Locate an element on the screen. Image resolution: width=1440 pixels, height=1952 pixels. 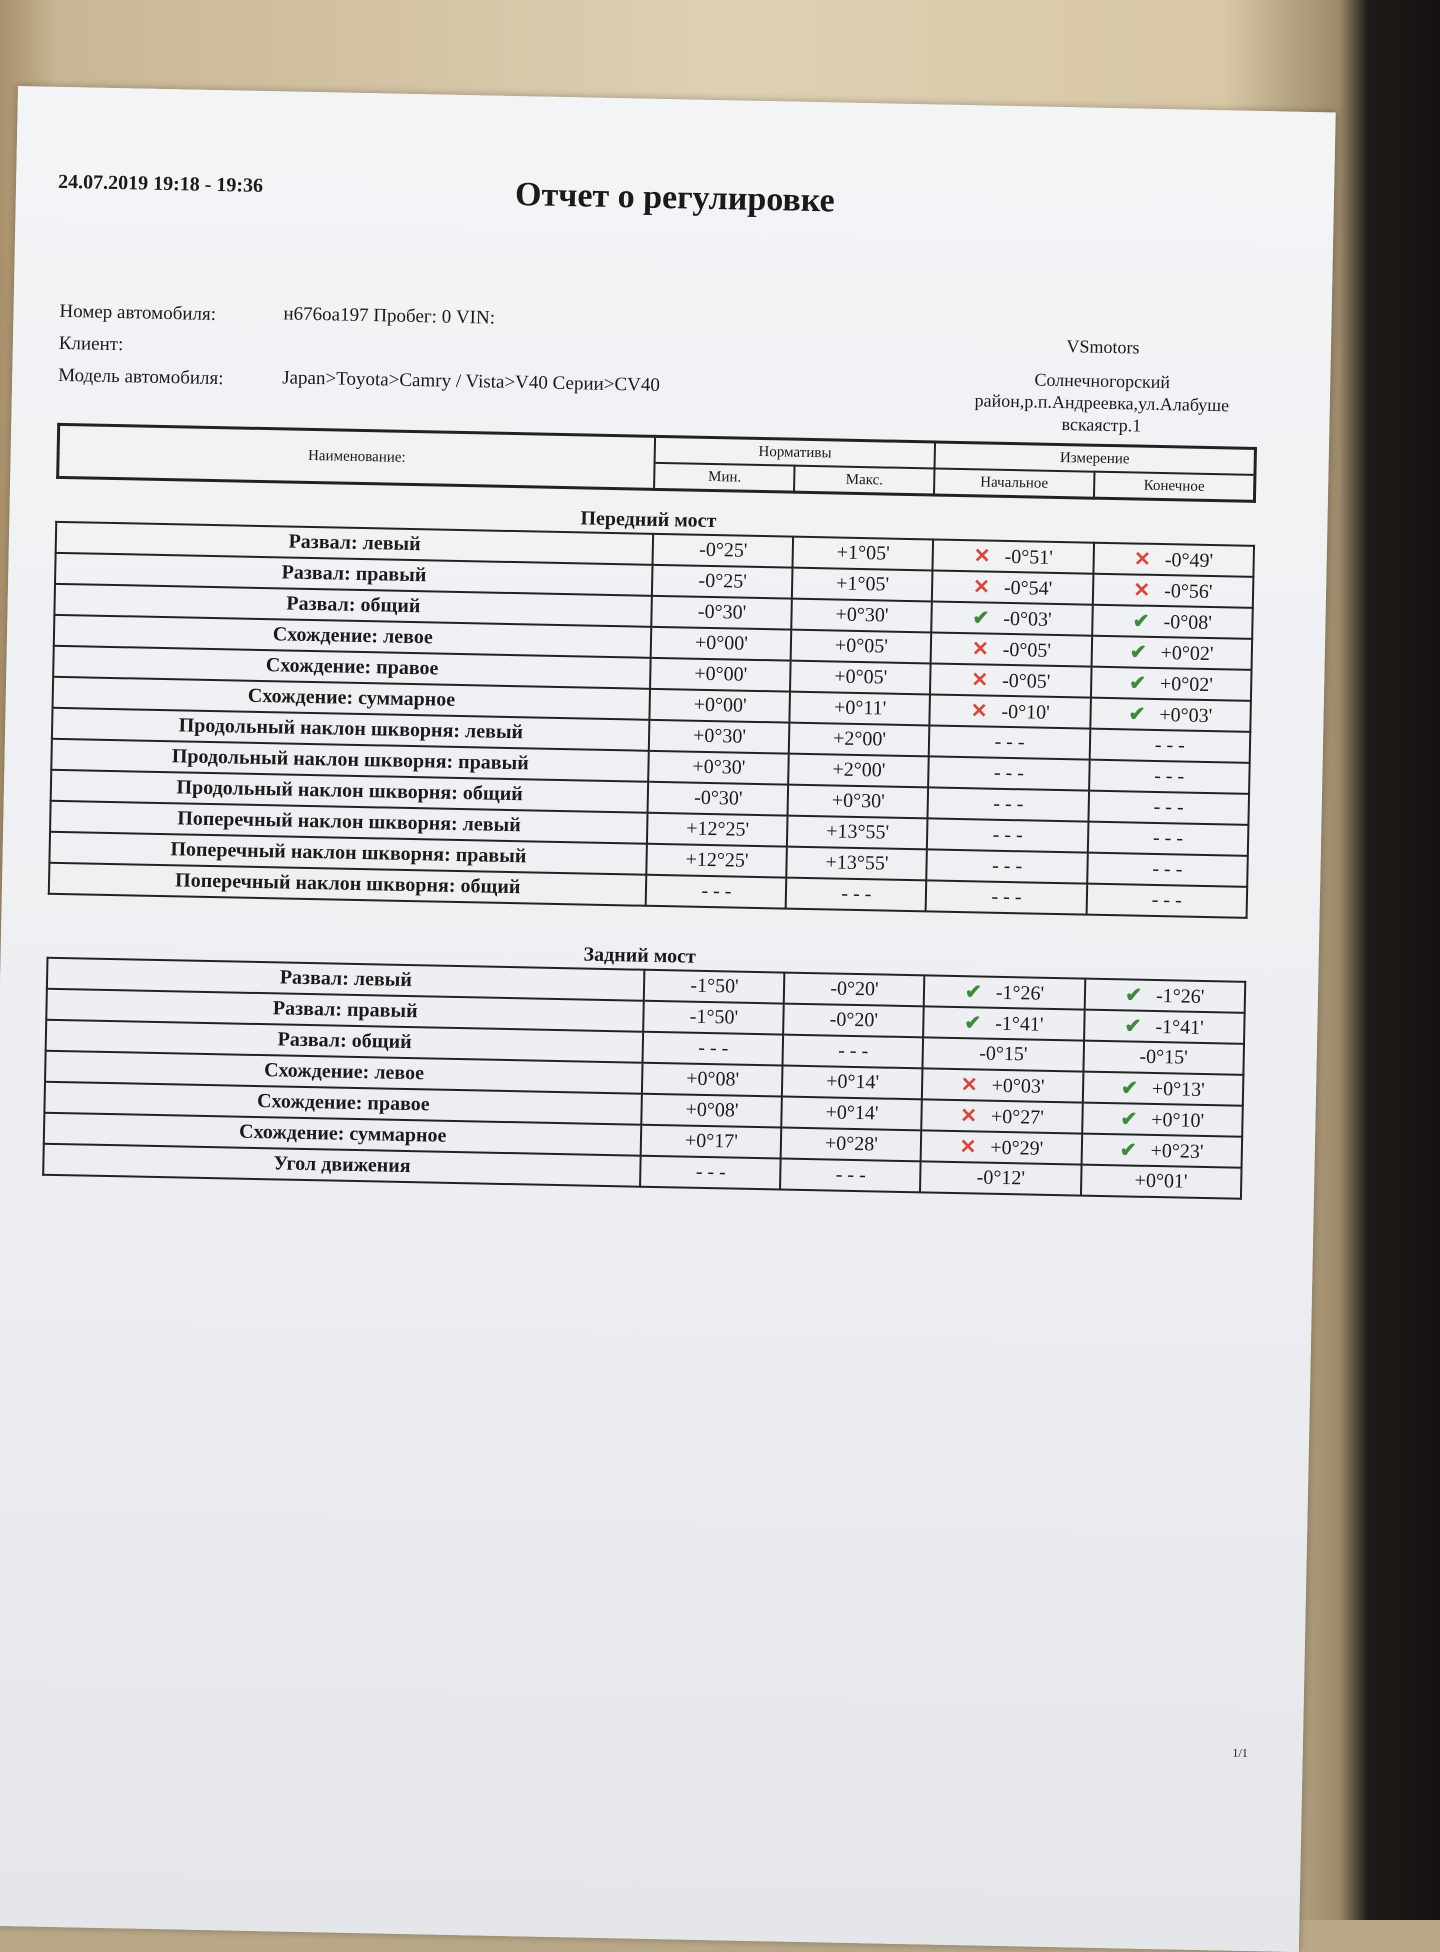
initial-value: ✕ +0°27' is located at coordinates (1002, 1116).